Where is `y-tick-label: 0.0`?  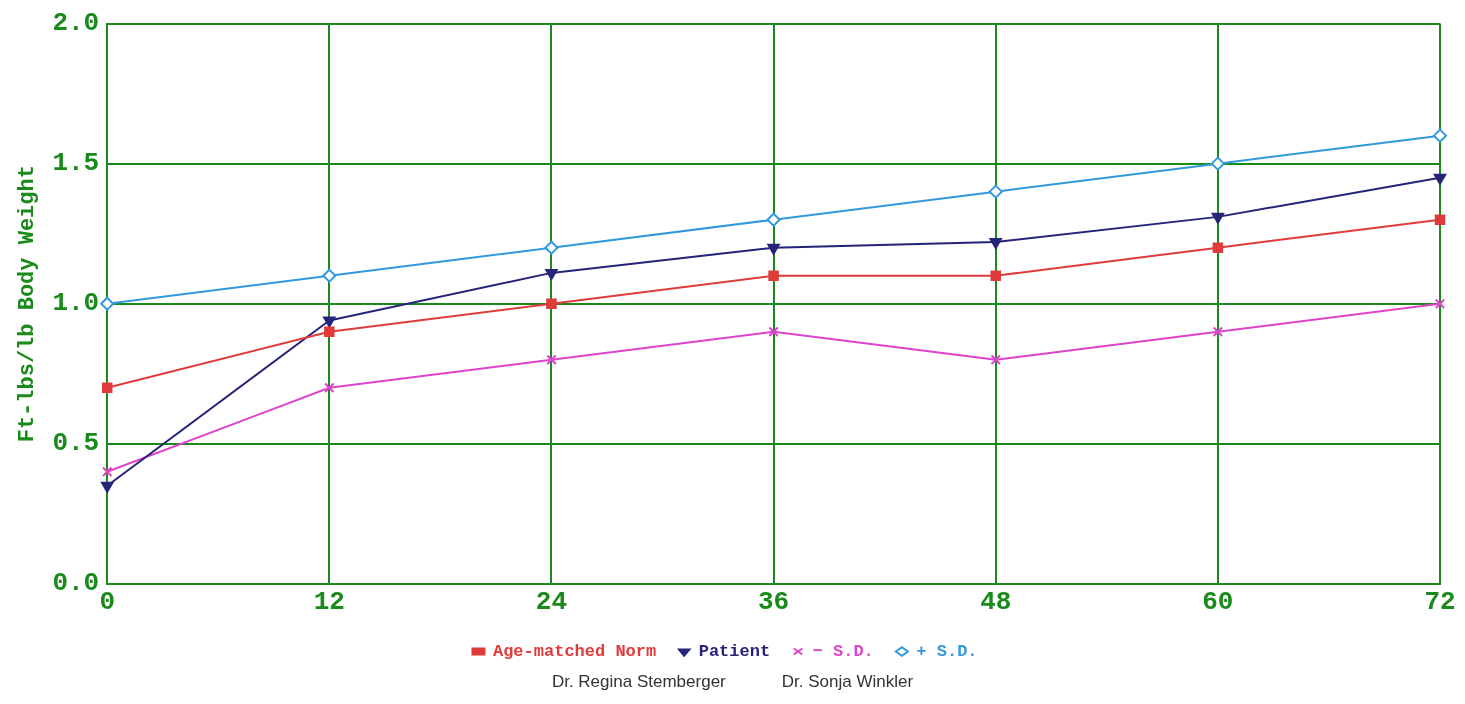
y-tick-label: 0.0 is located at coordinates (76, 583).